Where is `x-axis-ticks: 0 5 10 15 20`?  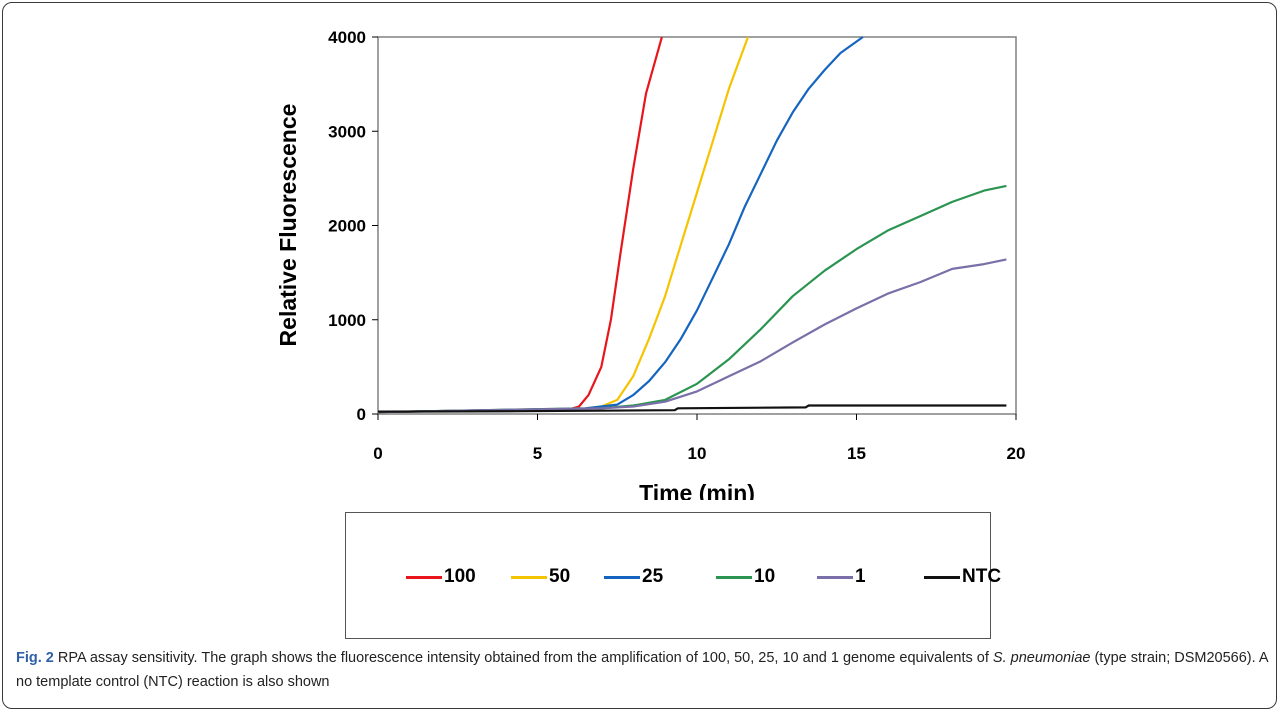
x-axis-ticks: 0 5 10 15 20 is located at coordinates (699, 438).